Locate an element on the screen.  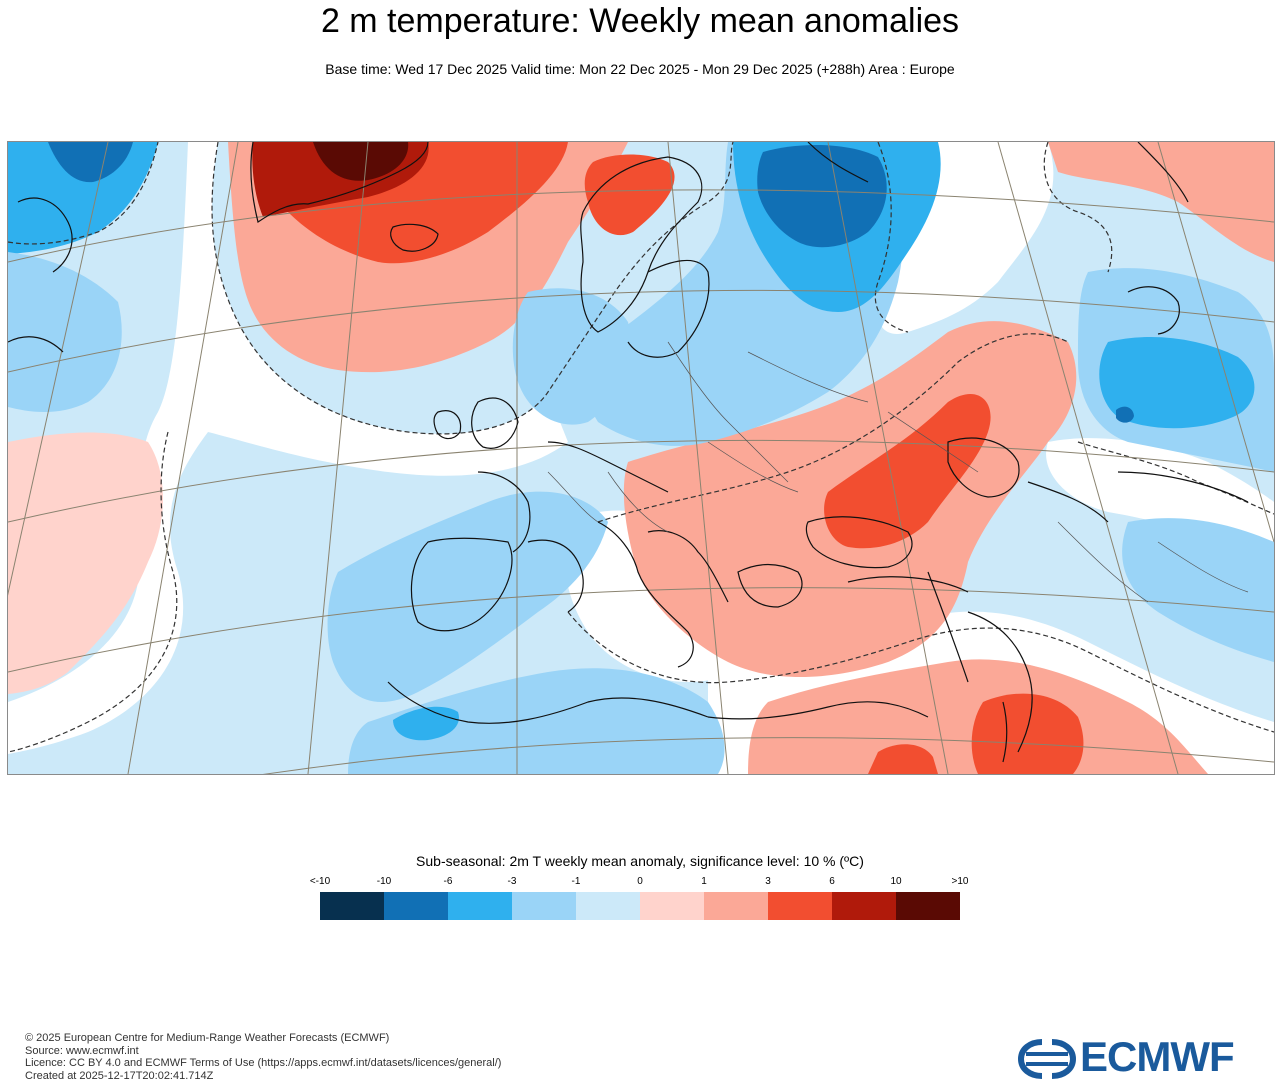
cold-anomaly-baltic is located at coordinates (571, 356).